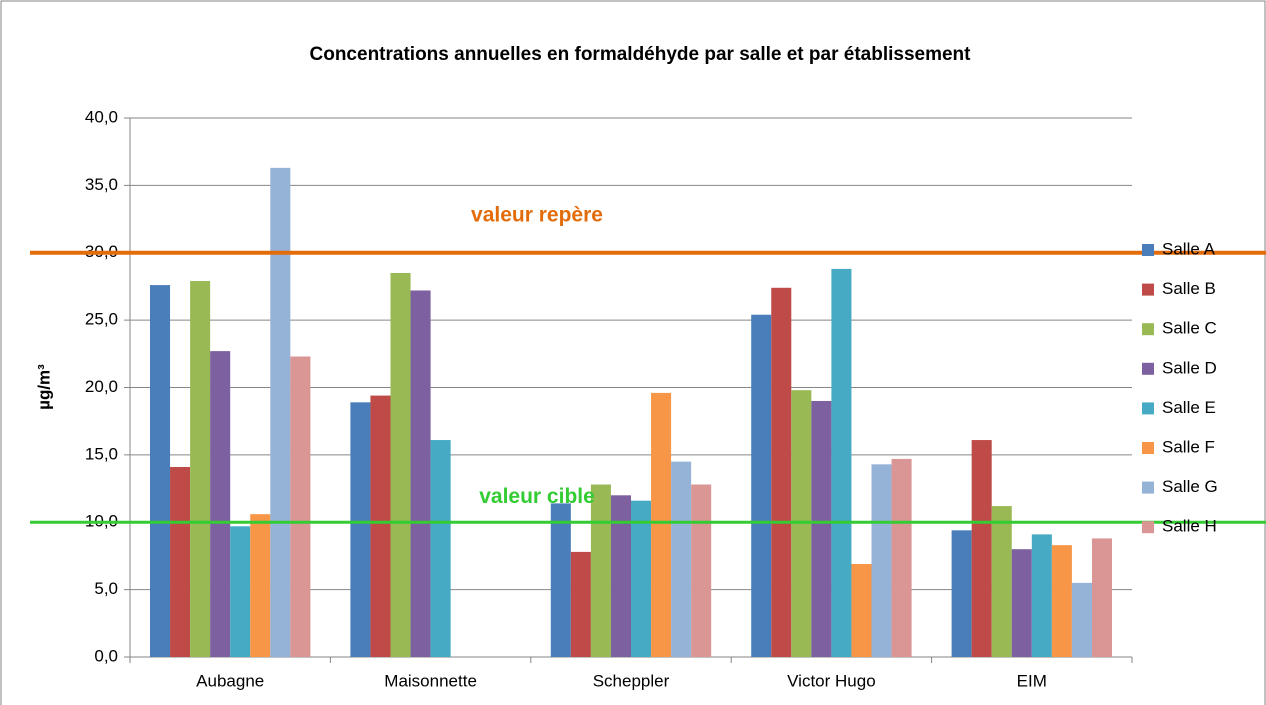 Image resolution: width=1266 pixels, height=705 pixels. What do you see at coordinates (631, 680) in the screenshot?
I see `x-tick-label: Scheppler` at bounding box center [631, 680].